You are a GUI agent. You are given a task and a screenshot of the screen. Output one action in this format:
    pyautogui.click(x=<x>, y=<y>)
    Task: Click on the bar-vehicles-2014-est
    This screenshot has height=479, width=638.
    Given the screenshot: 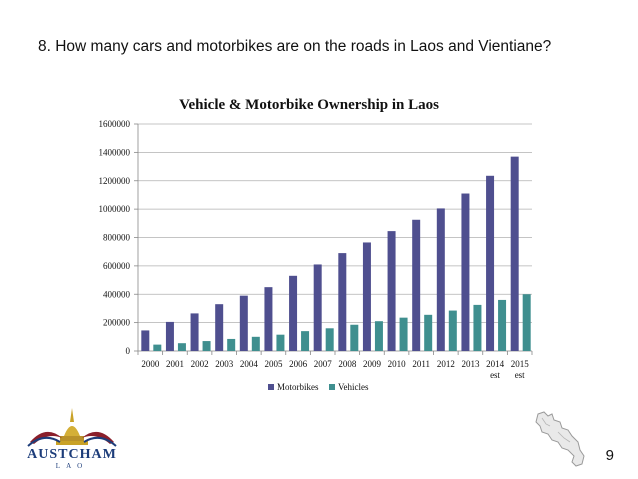 What is the action you would take?
    pyautogui.click(x=502, y=325)
    